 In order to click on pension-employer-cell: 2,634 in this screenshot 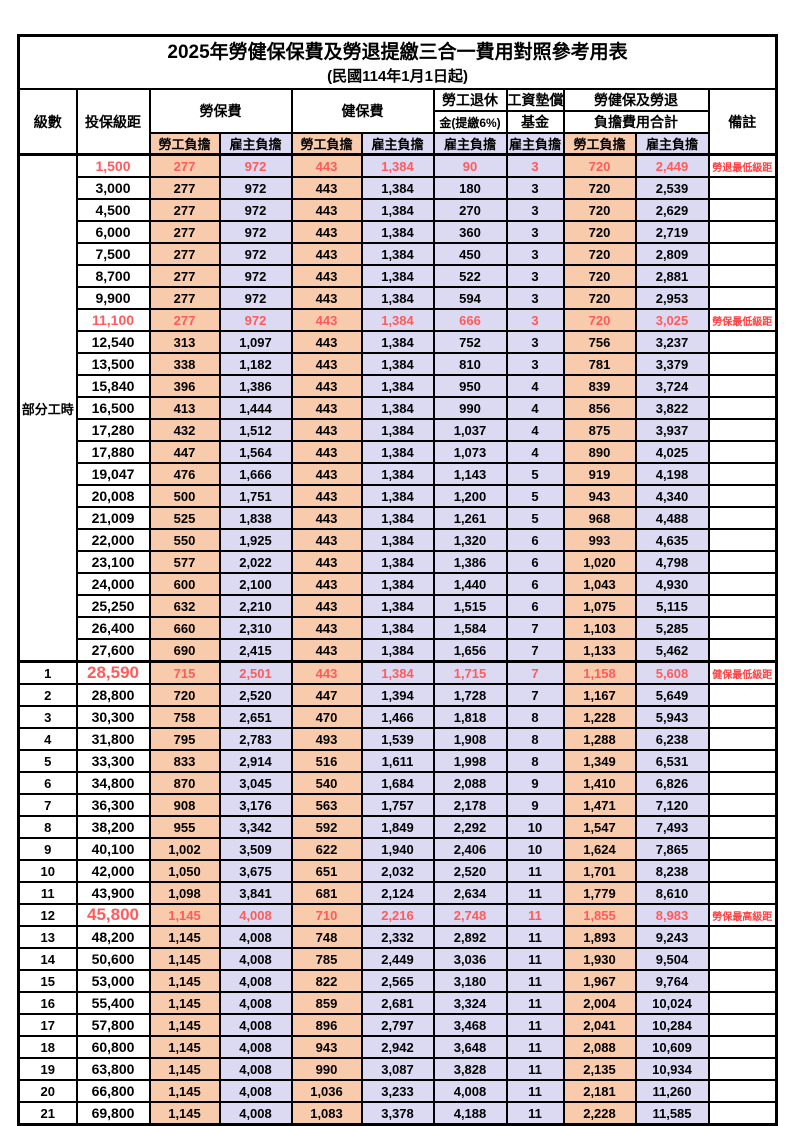, I will do `click(470, 893)`.